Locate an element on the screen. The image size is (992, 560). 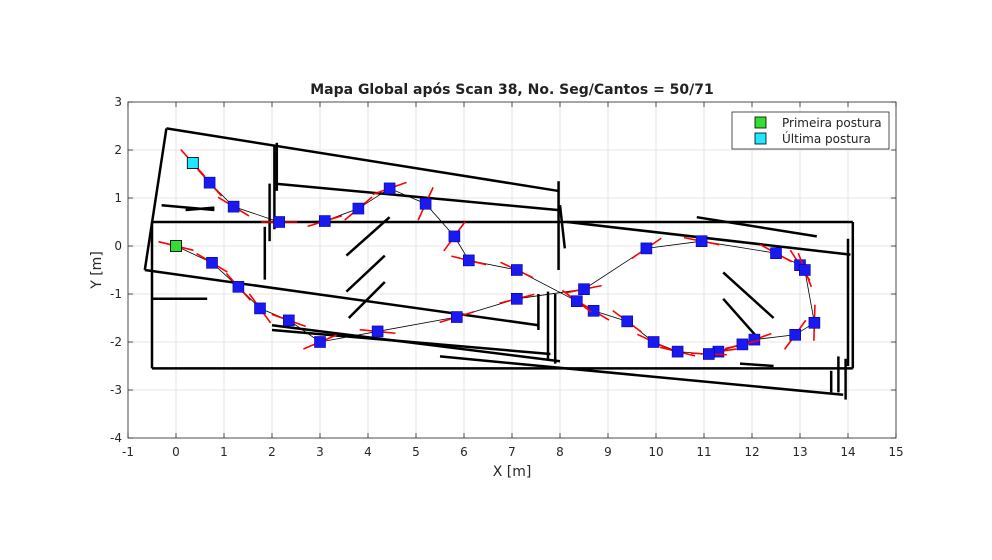
y-tick-label: -4 is located at coordinates (116, 438).